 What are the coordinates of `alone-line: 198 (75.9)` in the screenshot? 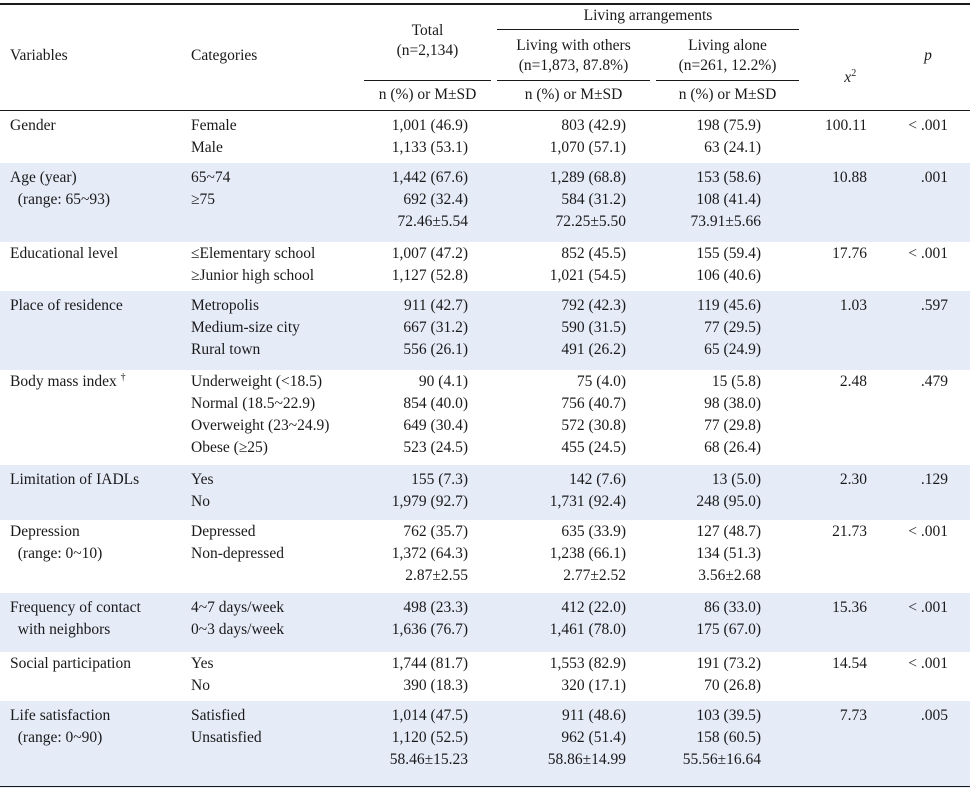 It's located at (728, 125).